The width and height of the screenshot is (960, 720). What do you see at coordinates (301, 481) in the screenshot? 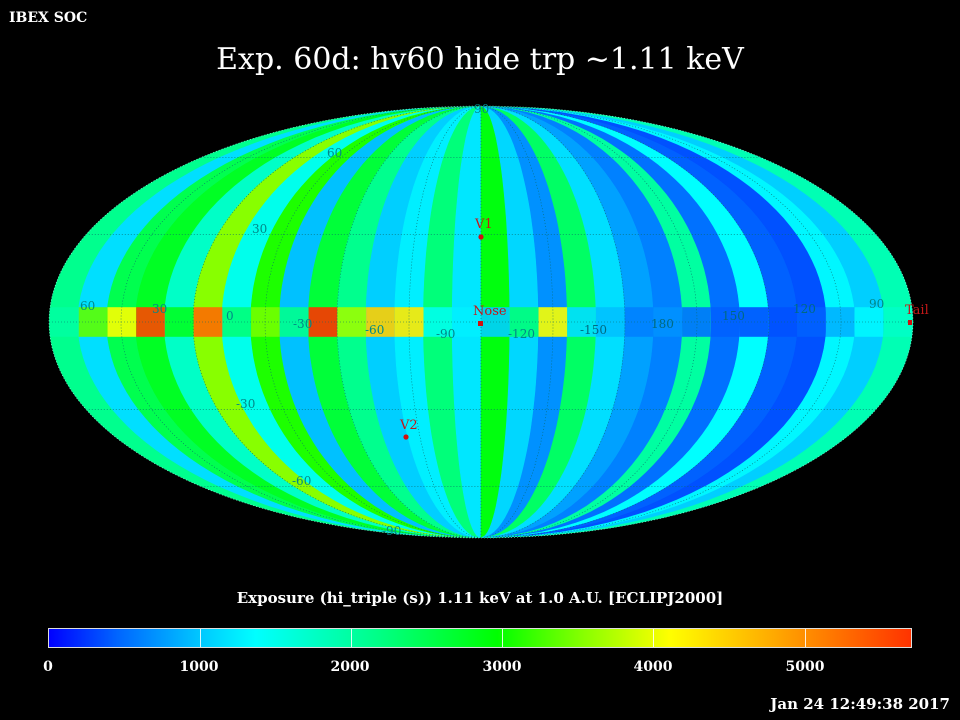
I see `lat-label-neg60: -60` at bounding box center [301, 481].